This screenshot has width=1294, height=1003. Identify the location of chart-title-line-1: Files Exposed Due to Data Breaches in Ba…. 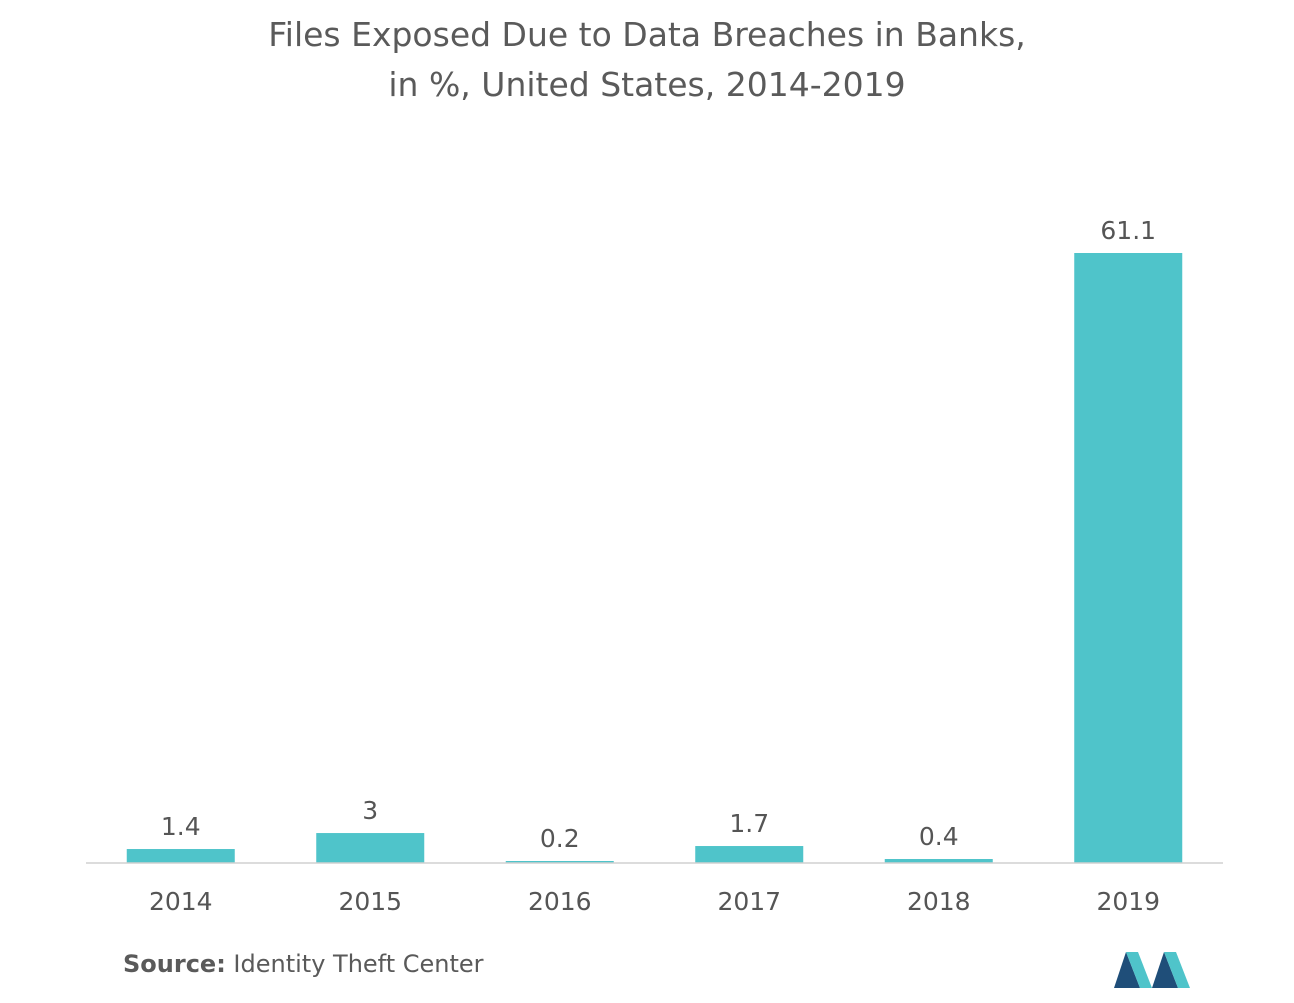
(647, 34).